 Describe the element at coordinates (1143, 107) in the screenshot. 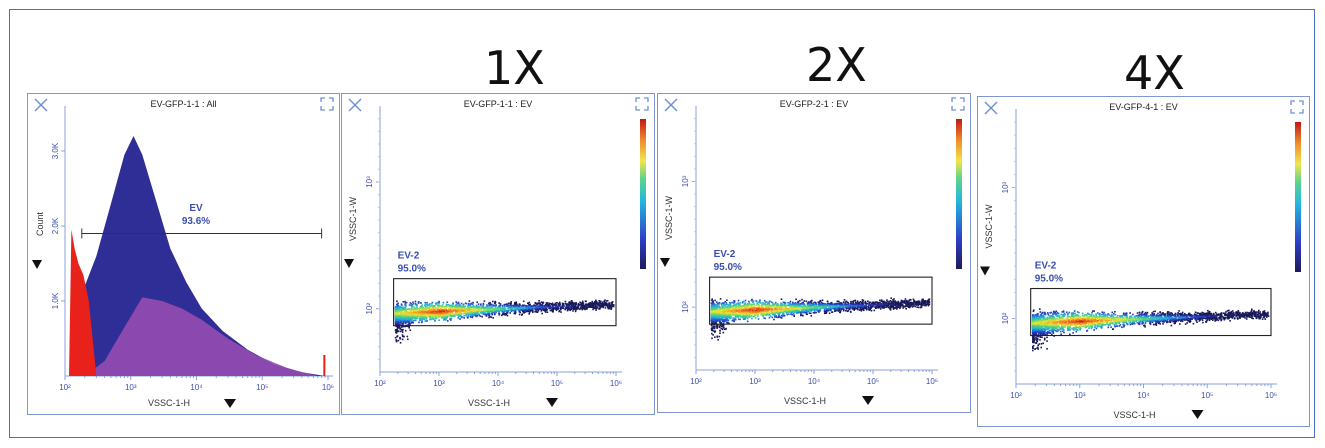

I see `panel-title: EV-GFP-4-1 : EV` at that location.